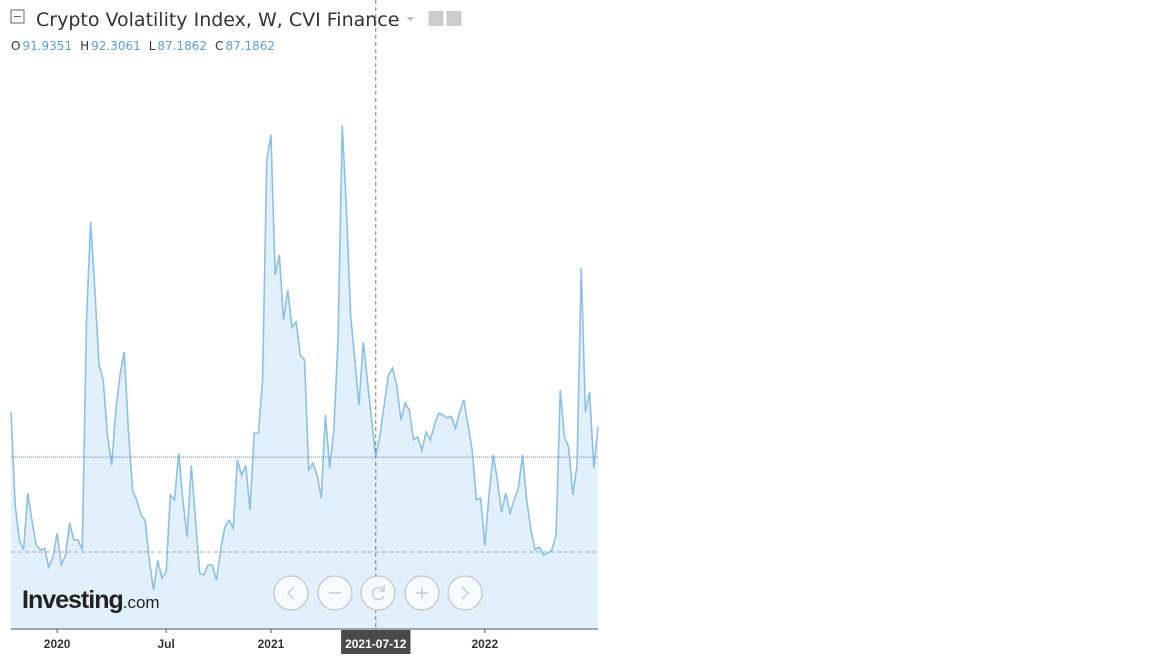 This screenshot has height=671, width=1152. I want to click on x-tick-label: 2020, so click(57, 644).